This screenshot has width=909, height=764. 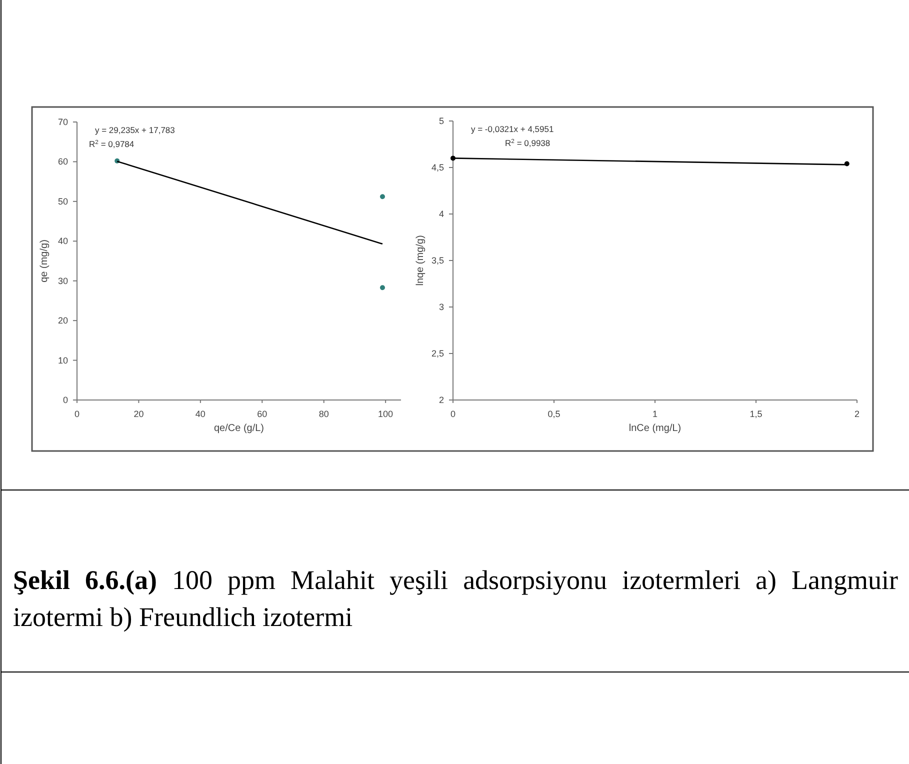 What do you see at coordinates (63, 241) in the screenshot?
I see `y-tick-label: 40` at bounding box center [63, 241].